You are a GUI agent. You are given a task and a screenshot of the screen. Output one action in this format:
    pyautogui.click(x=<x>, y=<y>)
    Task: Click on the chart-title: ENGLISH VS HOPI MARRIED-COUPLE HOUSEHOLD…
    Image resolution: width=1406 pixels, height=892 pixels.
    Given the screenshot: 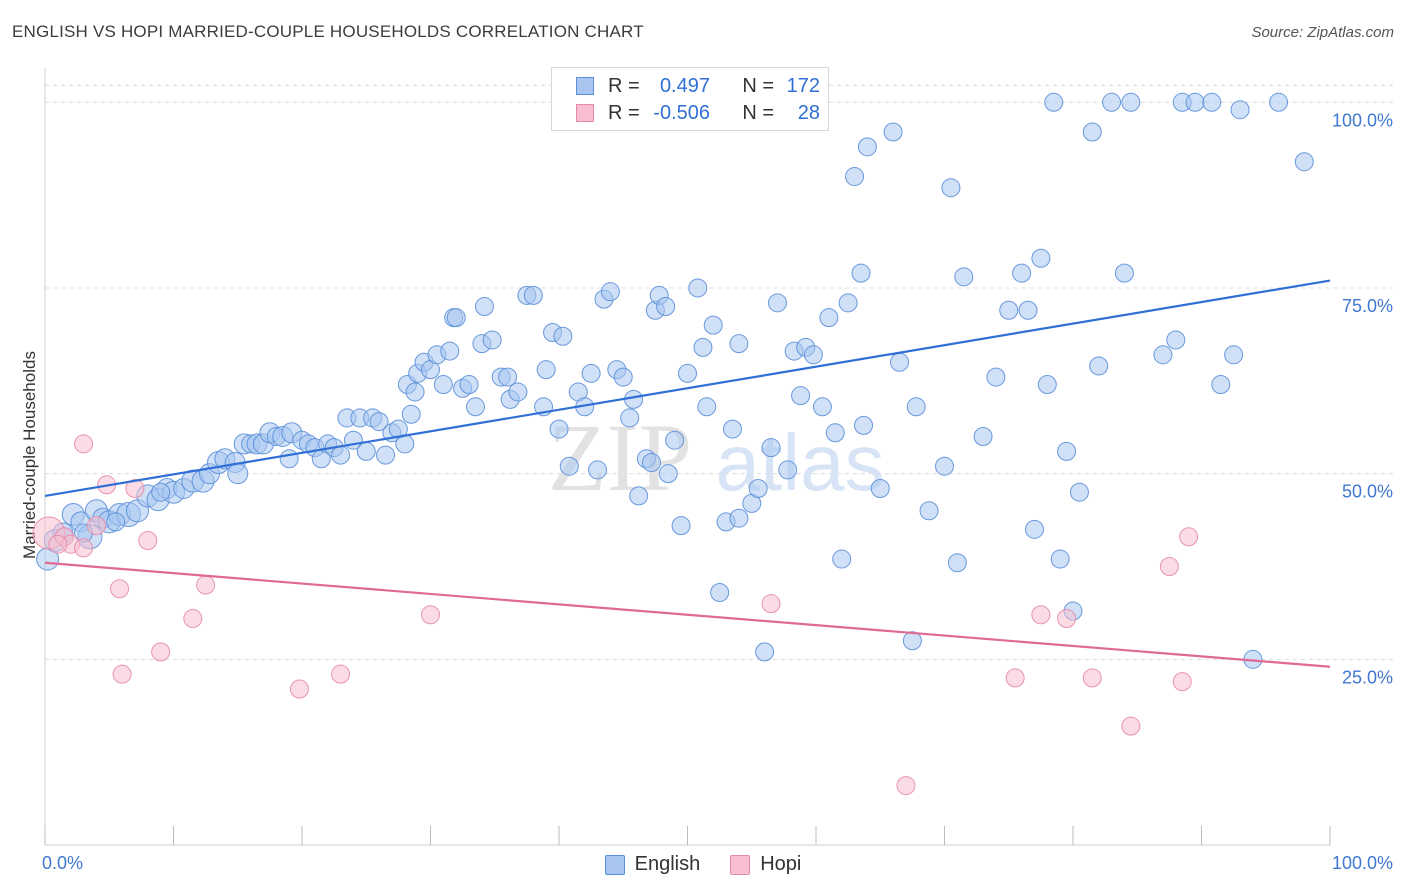 What is the action you would take?
    pyautogui.click(x=328, y=31)
    